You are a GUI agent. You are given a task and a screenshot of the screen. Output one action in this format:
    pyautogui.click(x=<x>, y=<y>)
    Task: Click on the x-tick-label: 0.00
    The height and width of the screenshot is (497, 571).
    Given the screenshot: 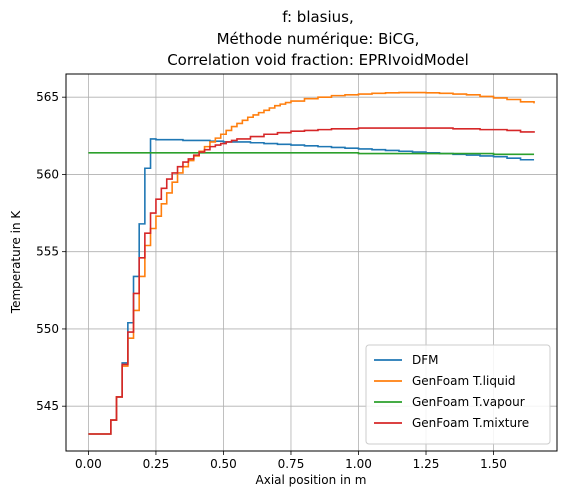 What is the action you would take?
    pyautogui.click(x=88, y=464)
    